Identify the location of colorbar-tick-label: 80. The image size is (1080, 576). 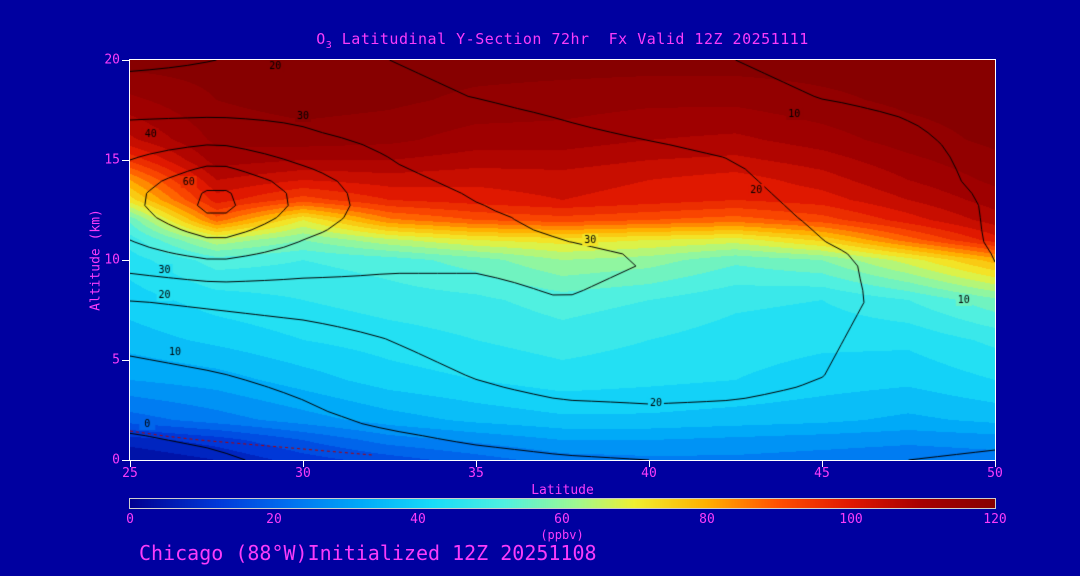
(707, 519).